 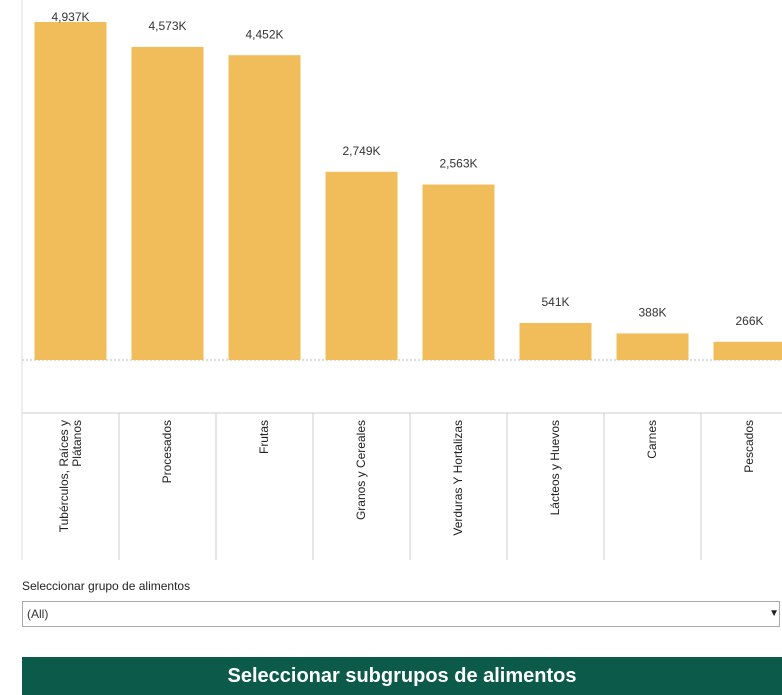 What do you see at coordinates (106, 586) in the screenshot?
I see `filter-label: Seleccionar grupo de alimentos` at bounding box center [106, 586].